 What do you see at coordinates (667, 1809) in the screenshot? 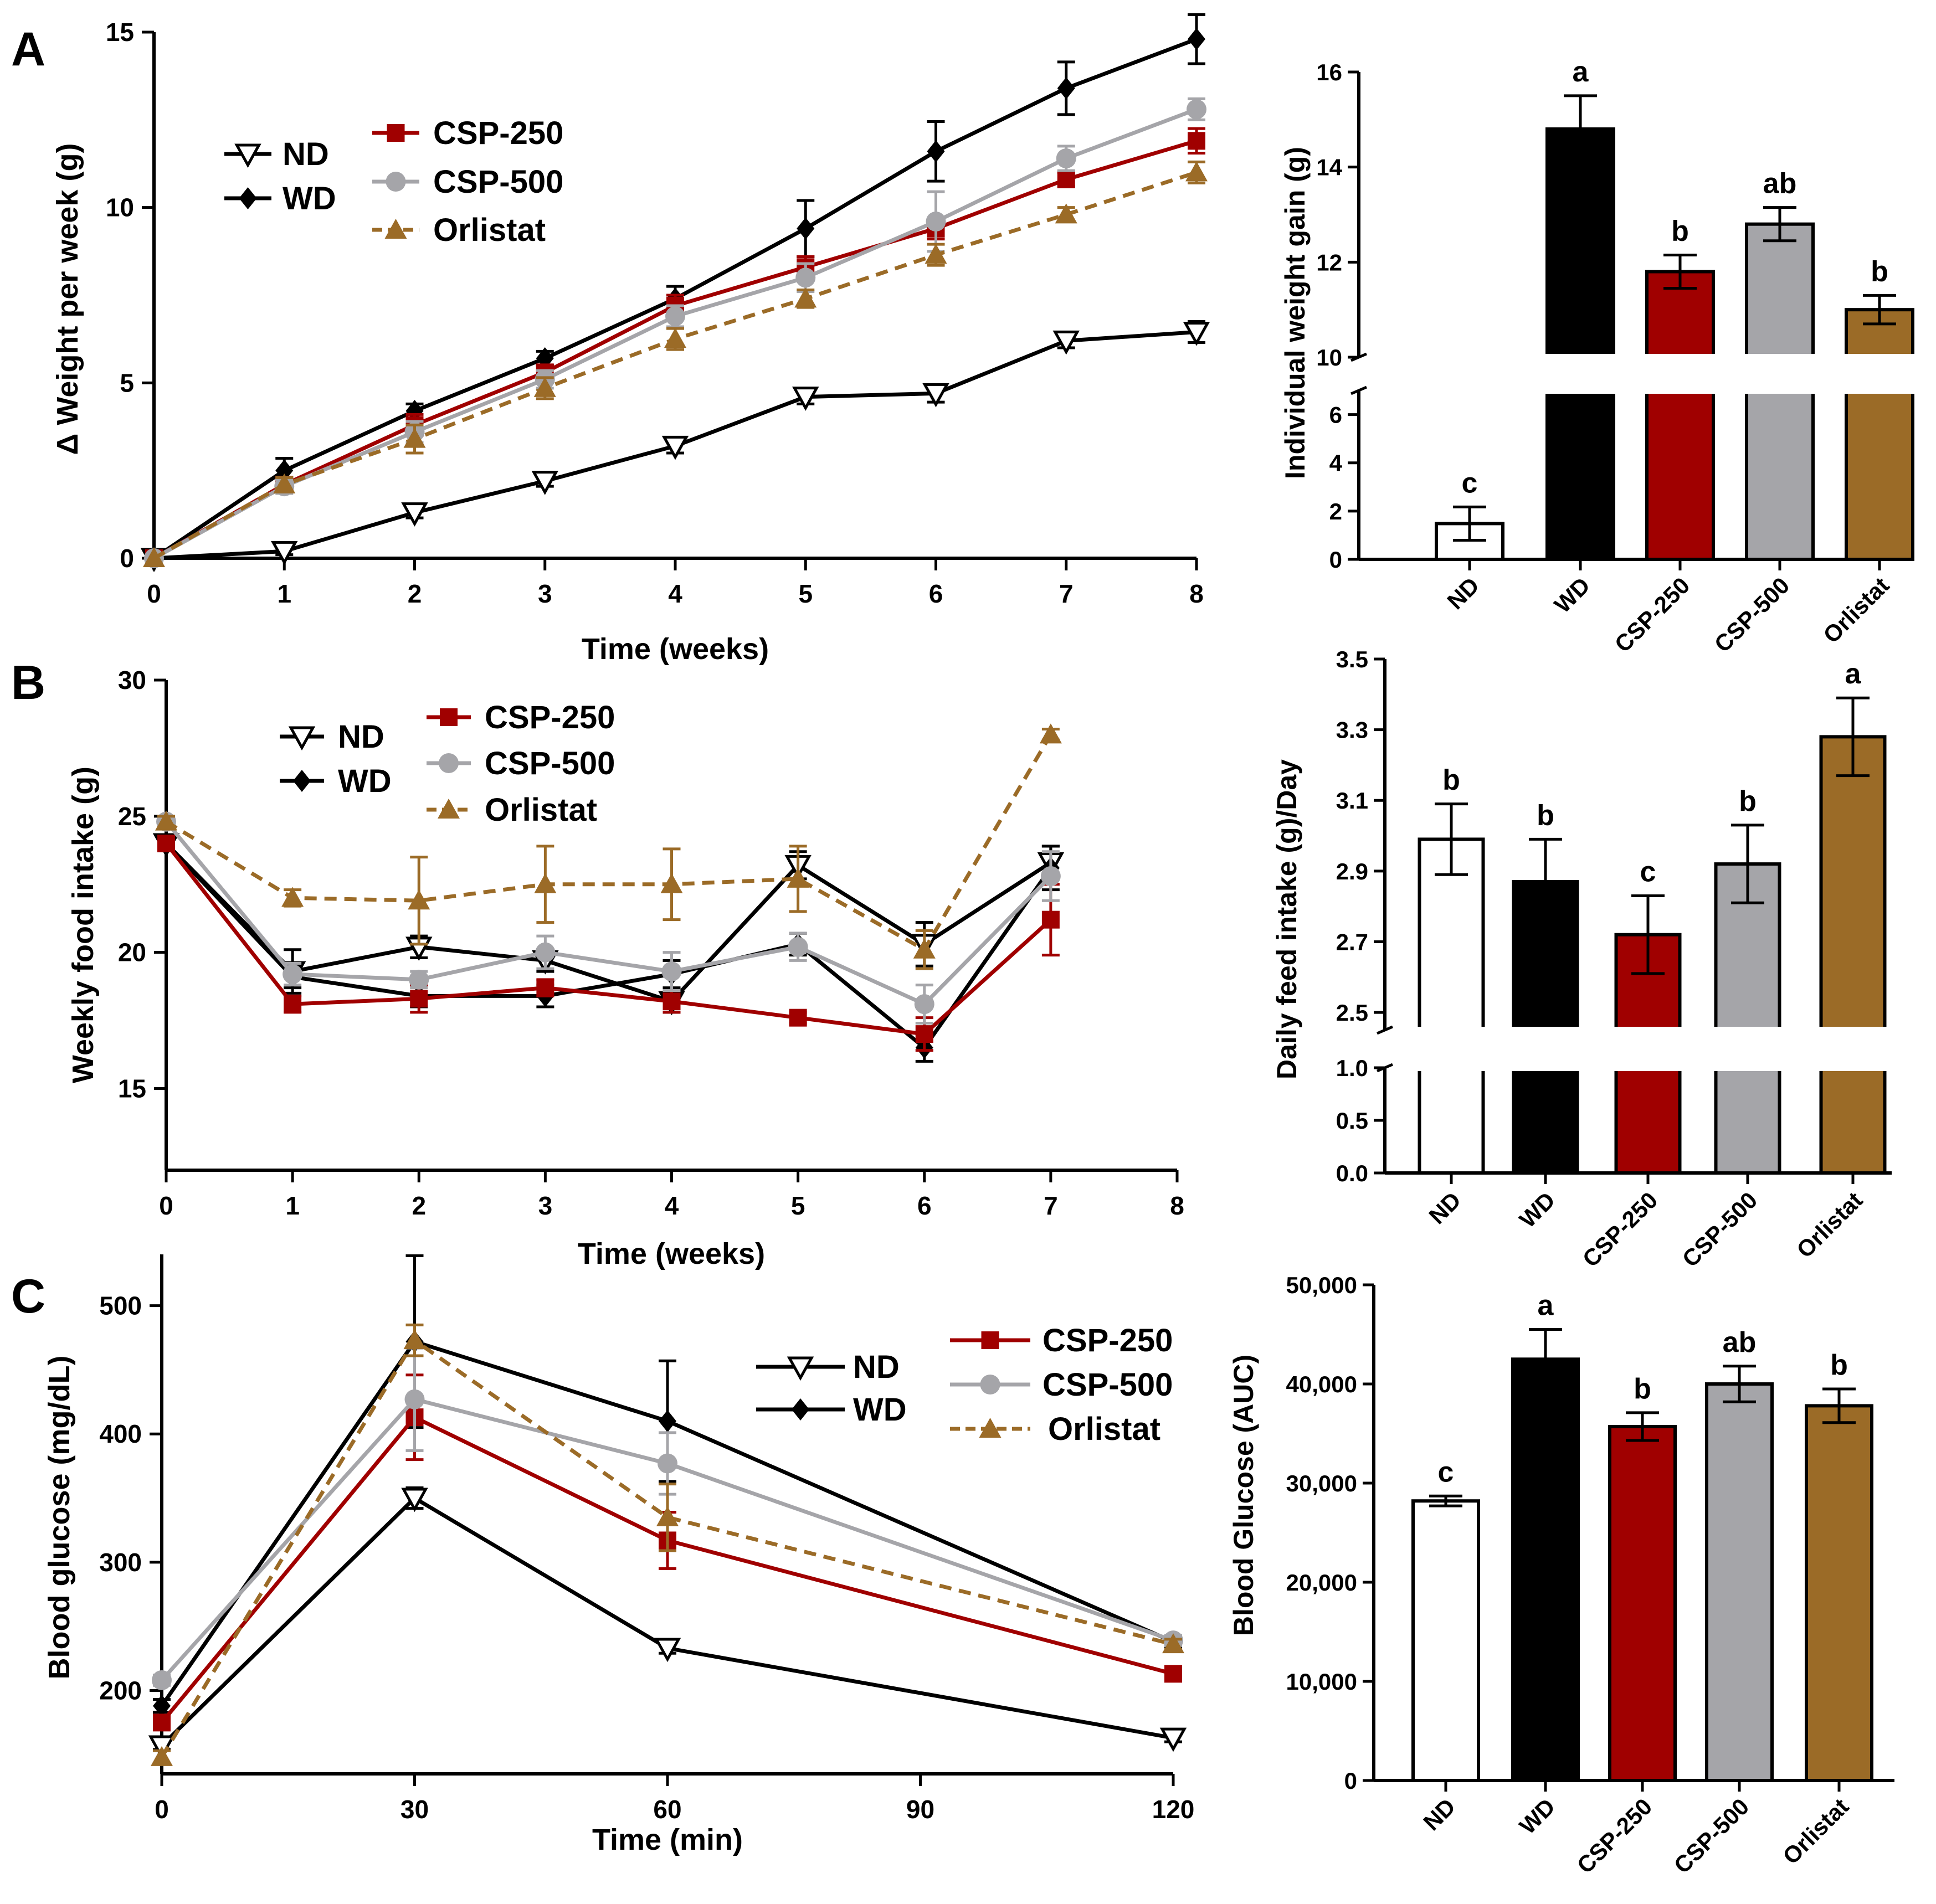
I see `x-tick-label: 60` at bounding box center [667, 1809].